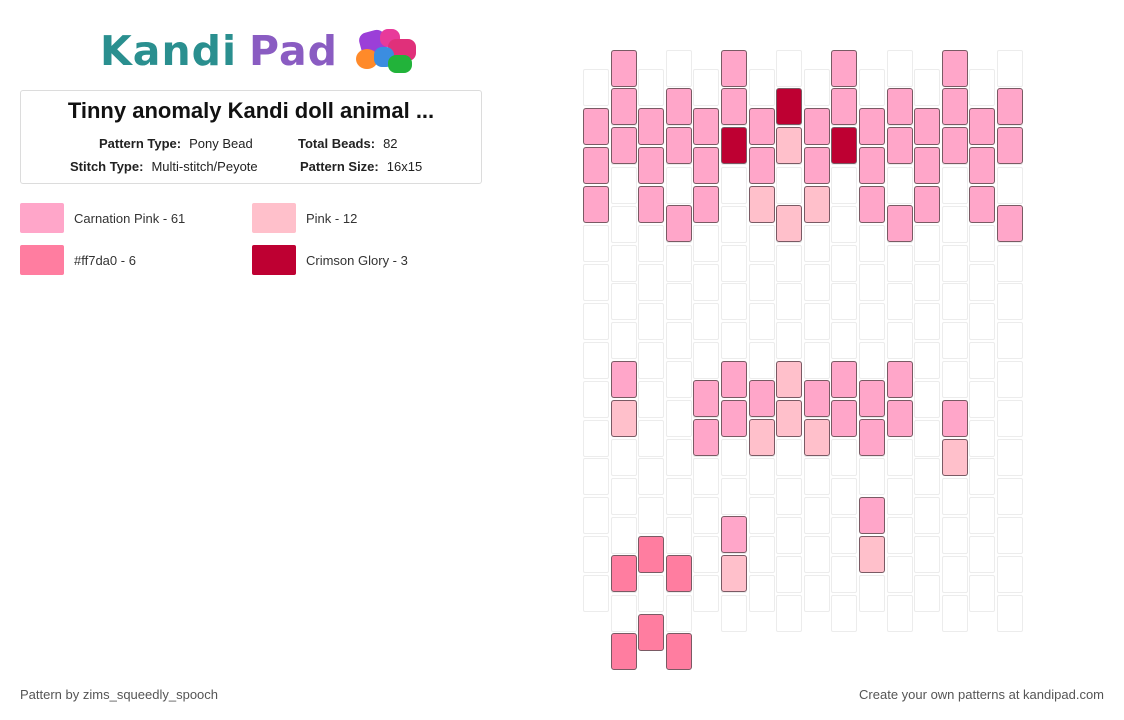  Describe the element at coordinates (404, 166) in the screenshot. I see `pattern-size-value: 16x15` at that location.